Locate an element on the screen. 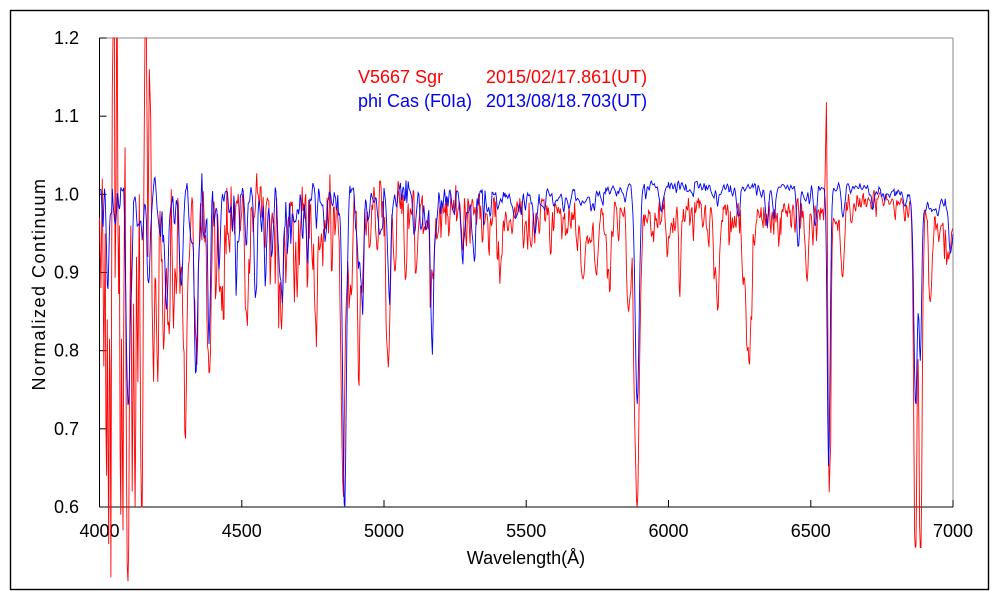 This screenshot has width=1000, height=600. svg-text: 0.6 is located at coordinates (66, 507).